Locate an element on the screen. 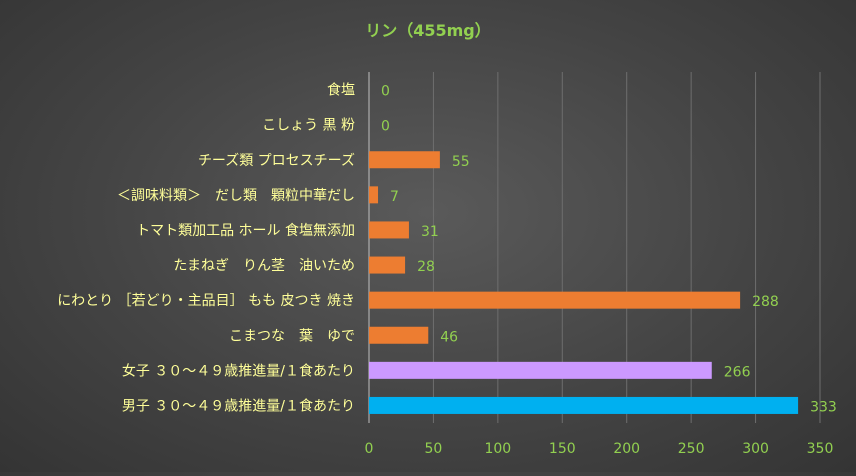 Image resolution: width=856 pixels, height=476 pixels. category-label: トマト類加工品 ホール 食塩無添加 is located at coordinates (245, 230).